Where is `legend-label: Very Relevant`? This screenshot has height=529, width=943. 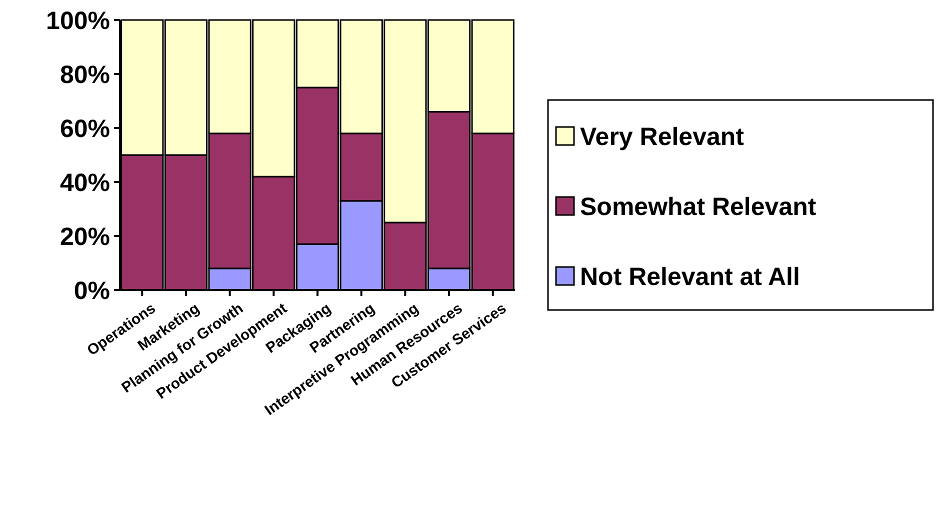 legend-label: Very Relevant is located at coordinates (662, 136).